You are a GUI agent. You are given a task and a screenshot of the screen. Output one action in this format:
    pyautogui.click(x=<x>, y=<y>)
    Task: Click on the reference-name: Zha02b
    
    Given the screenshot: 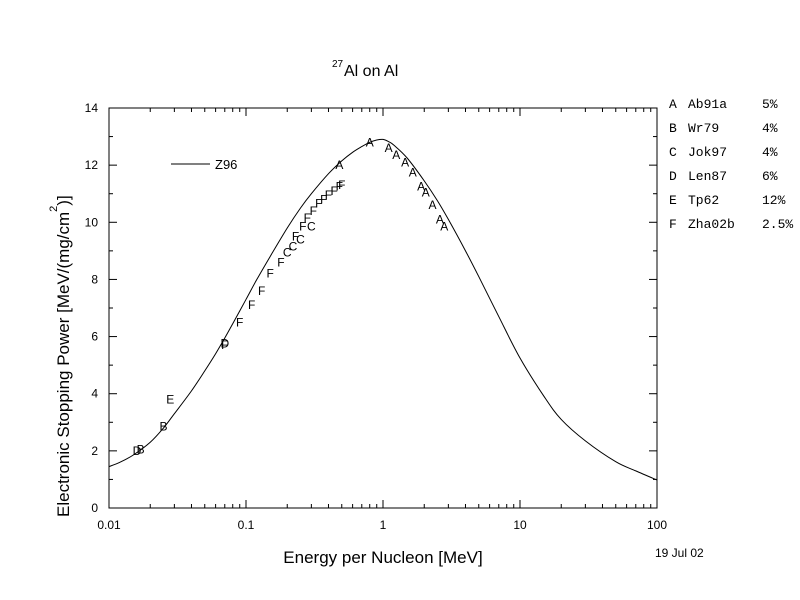 What is the action you would take?
    pyautogui.click(x=711, y=224)
    